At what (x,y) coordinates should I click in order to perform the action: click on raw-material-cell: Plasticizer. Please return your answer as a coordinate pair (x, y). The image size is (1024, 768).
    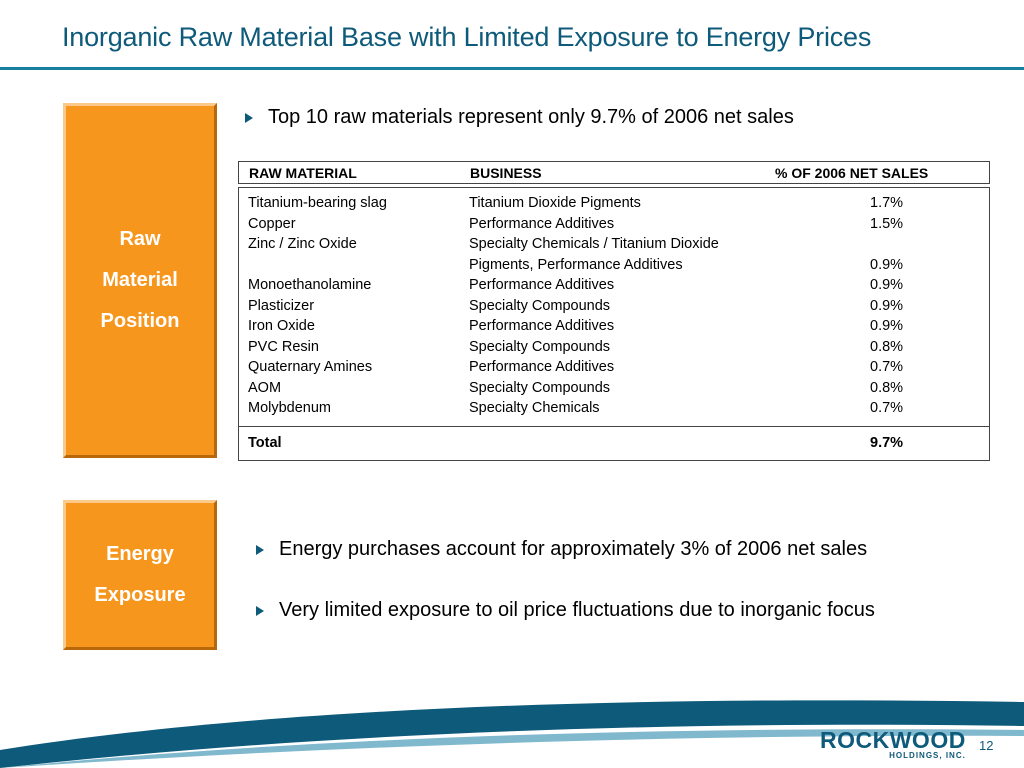
    Looking at the image, I should click on (281, 305).